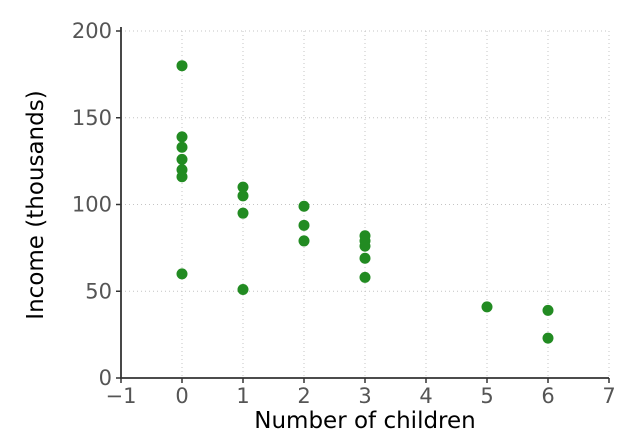  Describe the element at coordinates (121, 396) in the screenshot. I see `x-tick-label: −1` at that location.